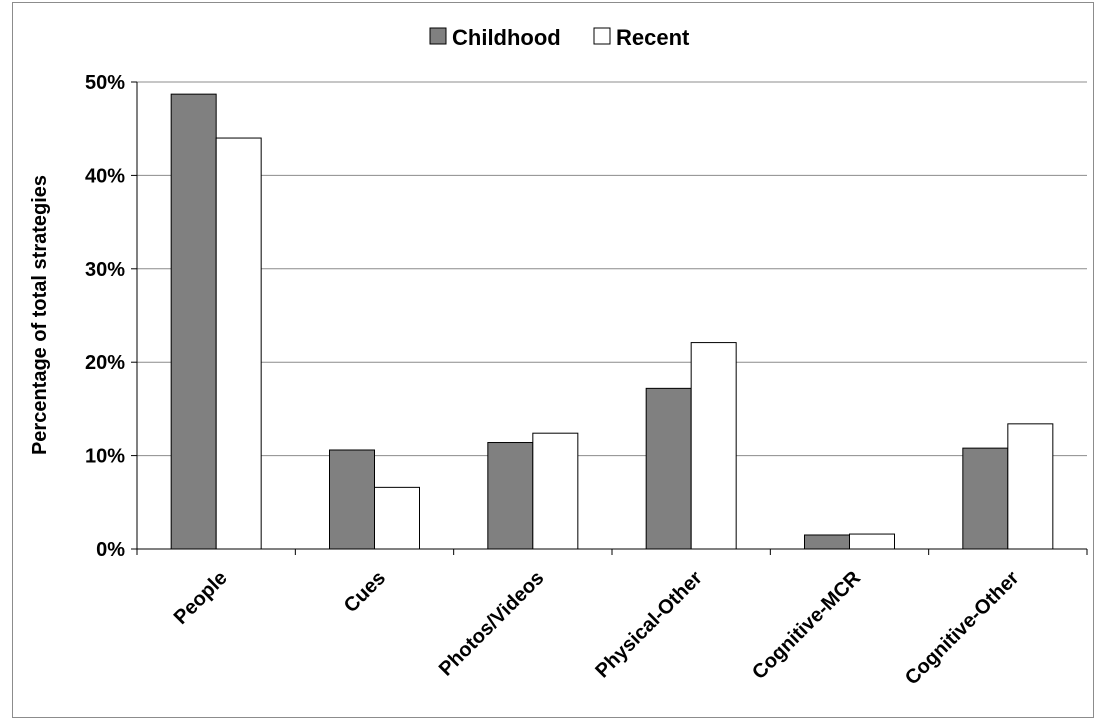 Image resolution: width=1098 pixels, height=722 pixels. What do you see at coordinates (105, 176) in the screenshot?
I see `y-tick-label: 40%` at bounding box center [105, 176].